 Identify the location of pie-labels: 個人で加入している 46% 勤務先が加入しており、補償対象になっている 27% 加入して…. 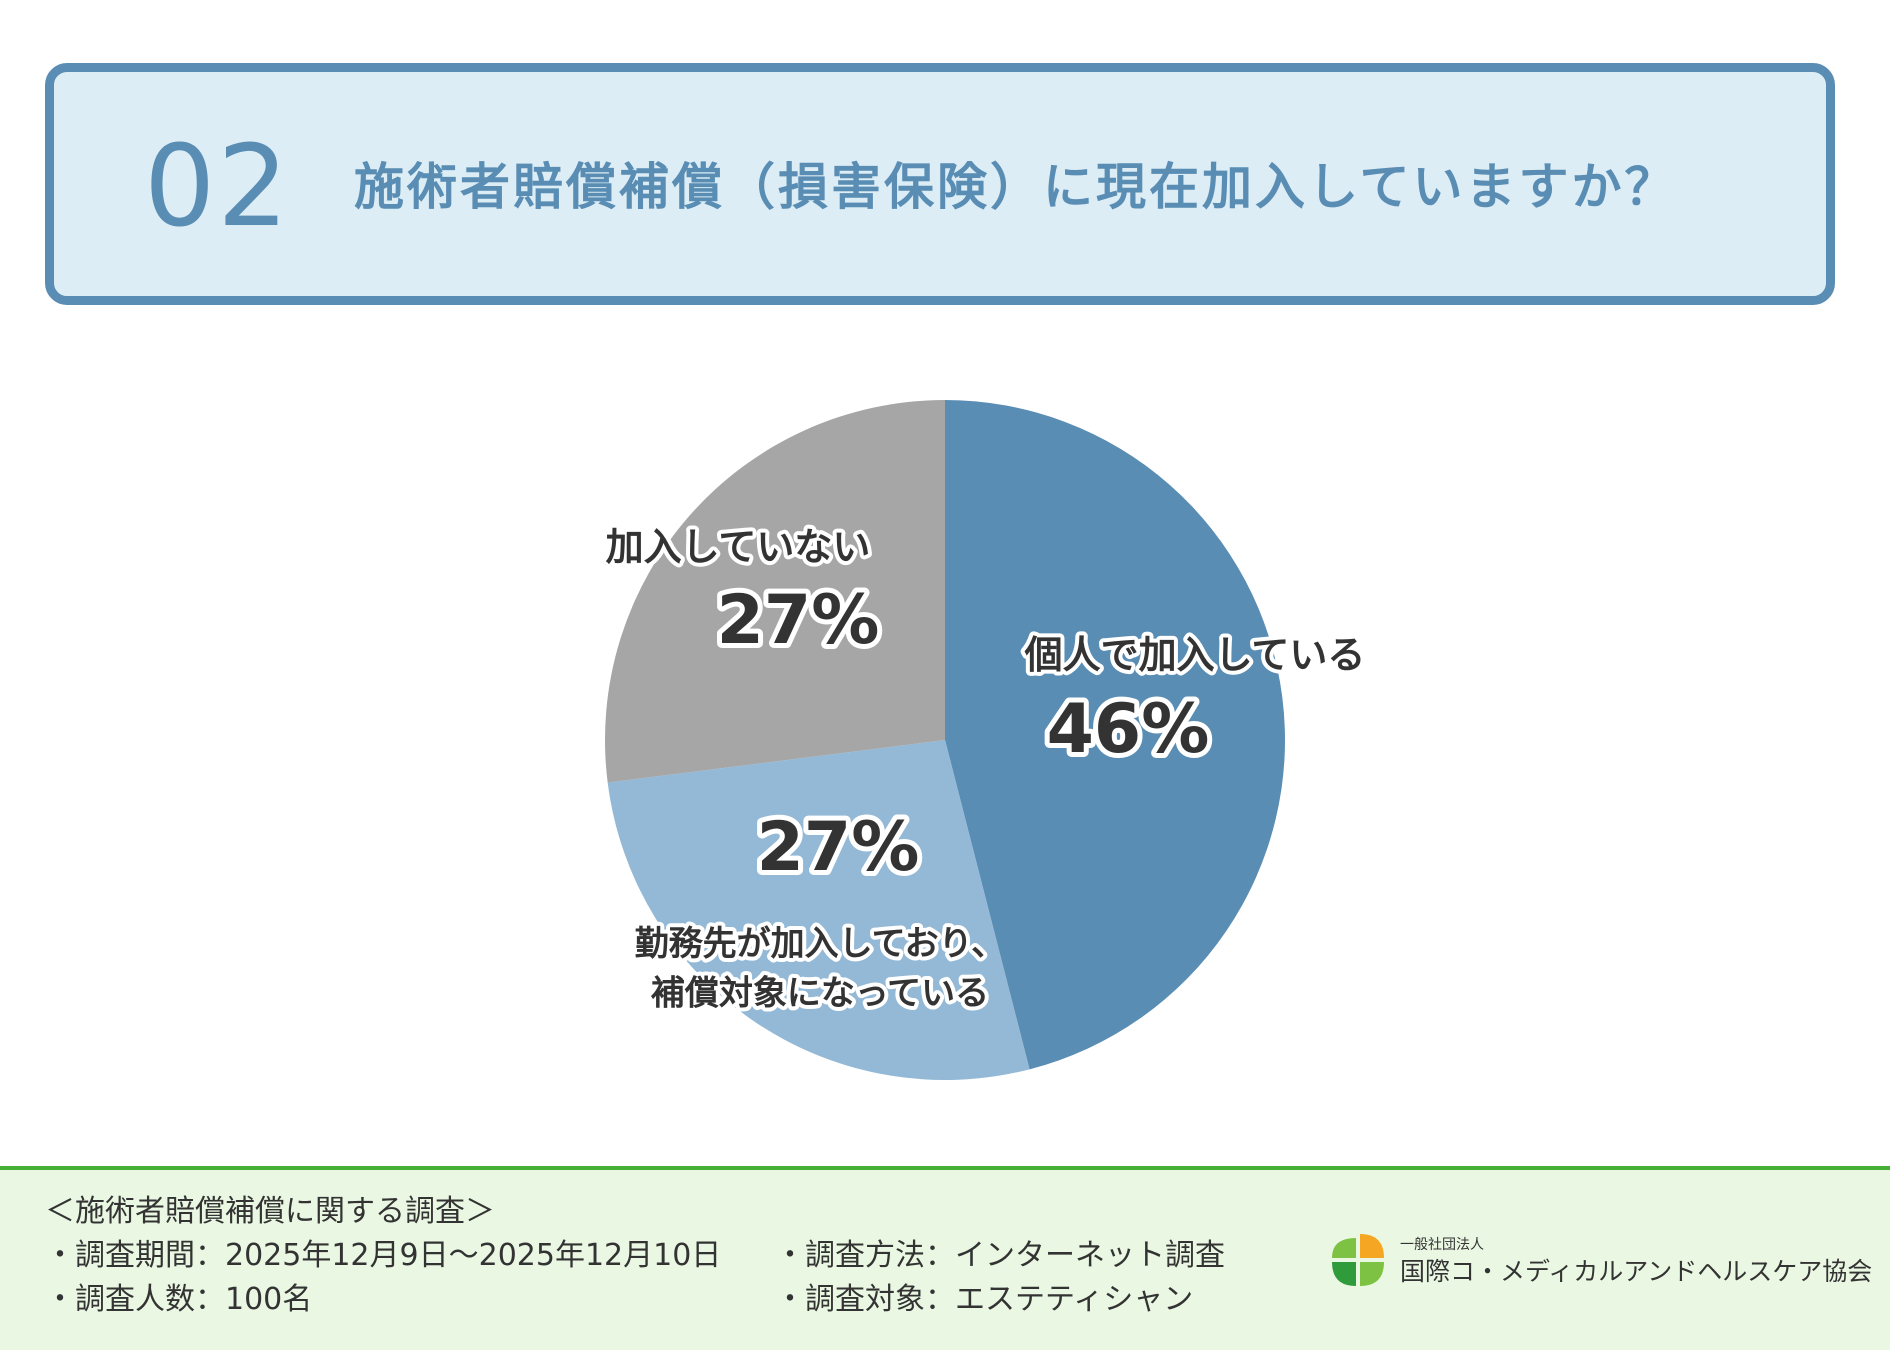
(986, 769).